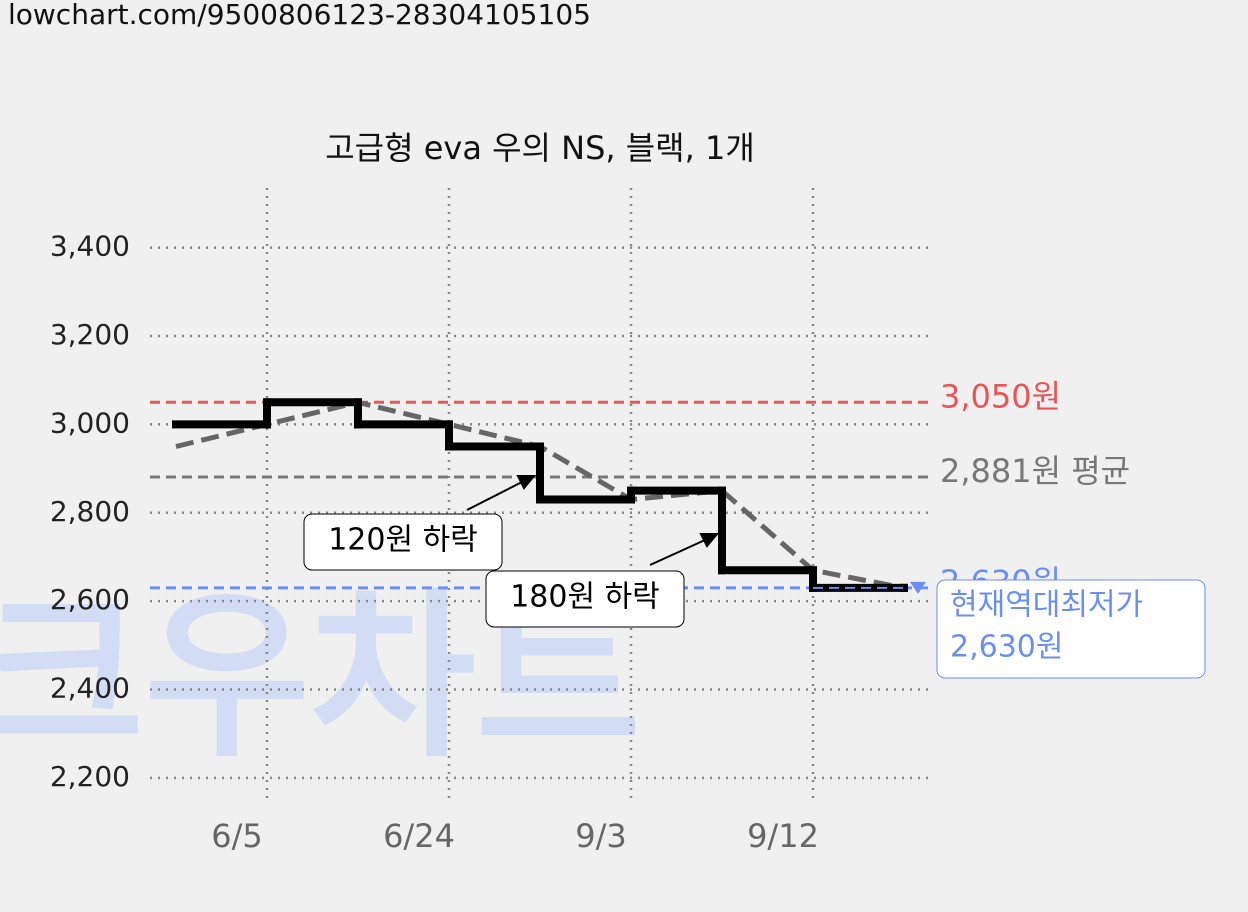  I want to click on x-tick-label: 9/3, so click(601, 836).